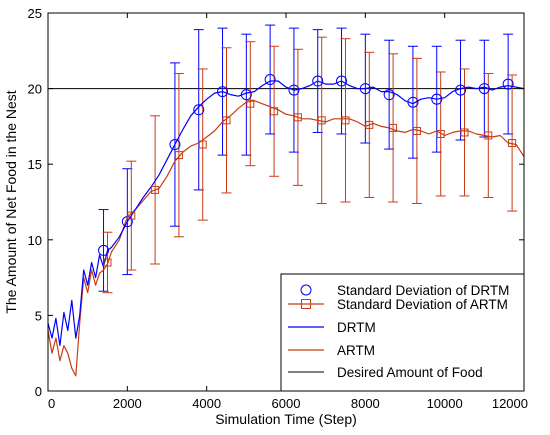 The image size is (550, 435). Describe the element at coordinates (35, 13) in the screenshot. I see `y-tick-label: 25` at that location.